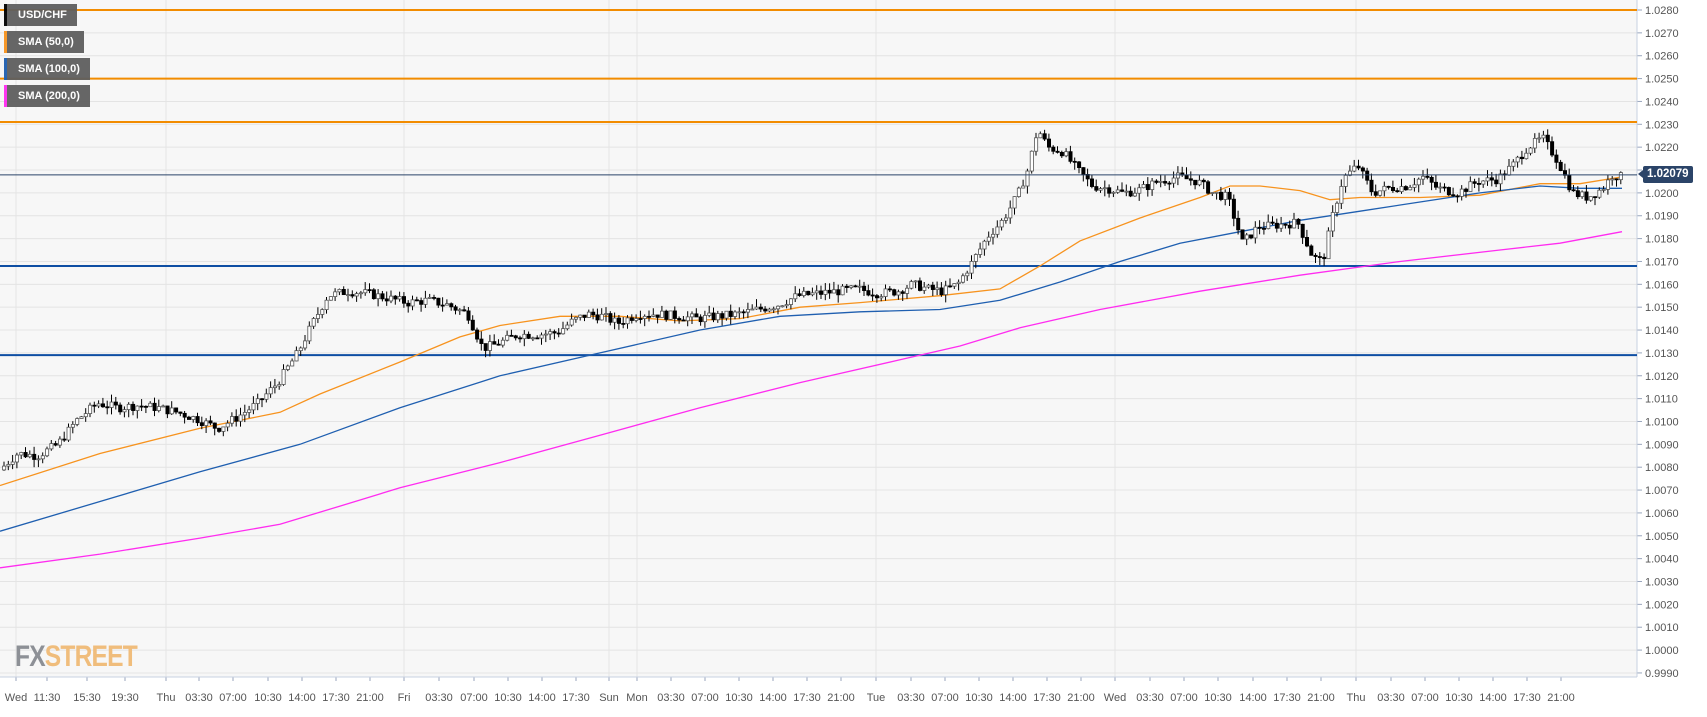 The image size is (1707, 717). Describe the element at coordinates (44, 42) in the screenshot. I see `legend-item-sma50: SMA (50,0)` at that location.